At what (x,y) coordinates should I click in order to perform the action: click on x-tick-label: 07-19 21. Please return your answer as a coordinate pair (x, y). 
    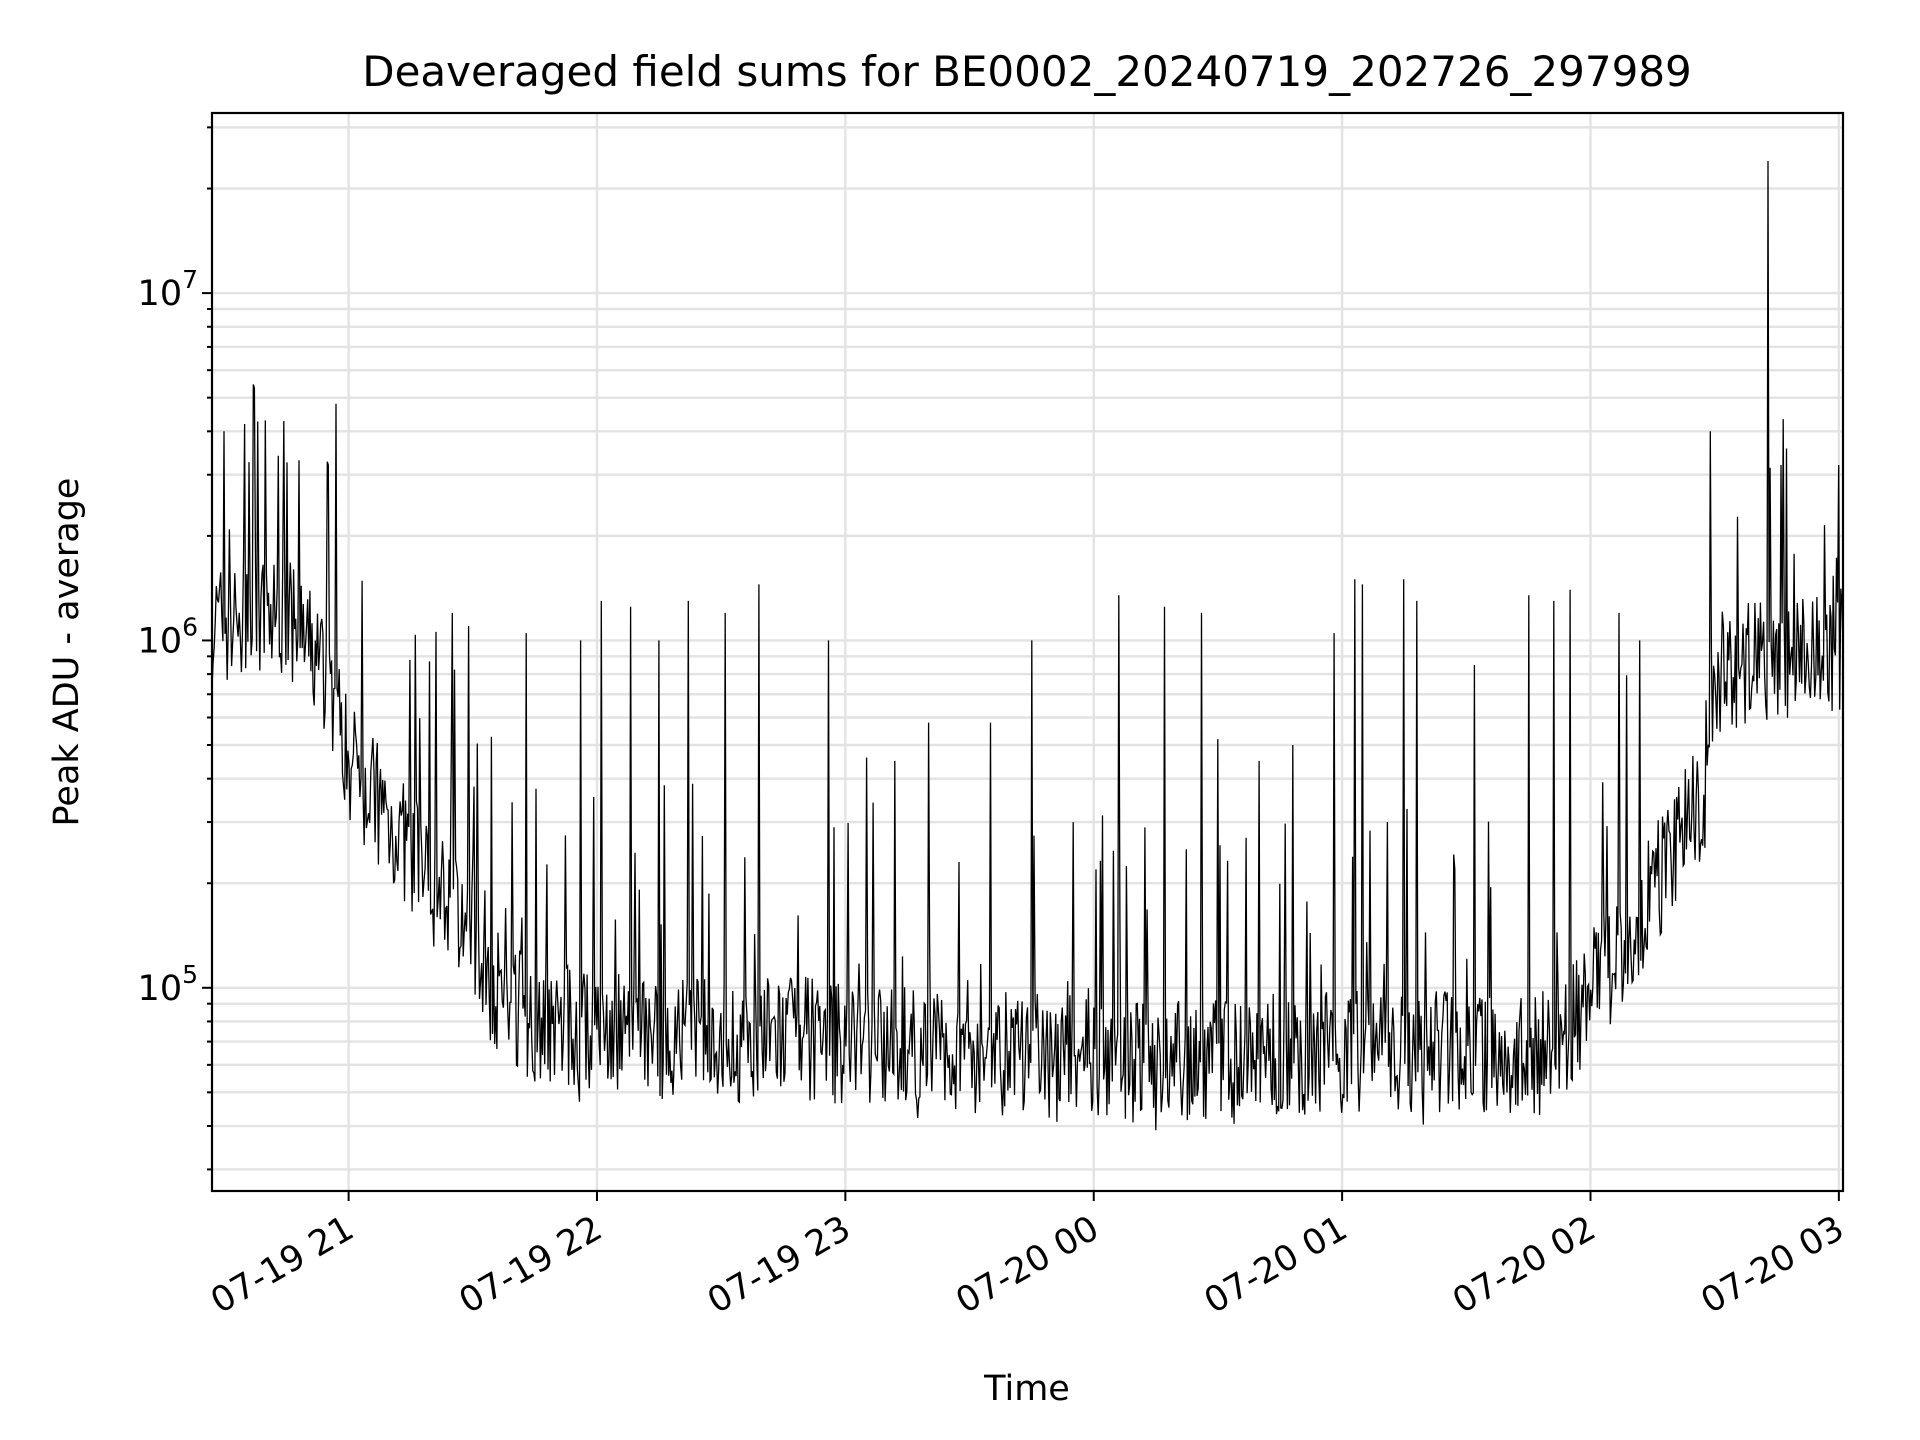
    Looking at the image, I should click on (282, 1265).